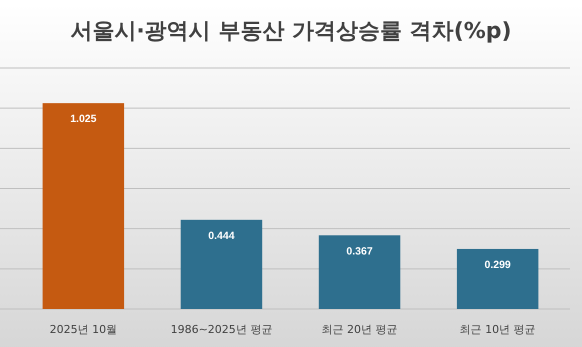 Image resolution: width=582 pixels, height=347 pixels. What do you see at coordinates (359, 251) in the screenshot?
I see `data-label: 0.367` at bounding box center [359, 251].